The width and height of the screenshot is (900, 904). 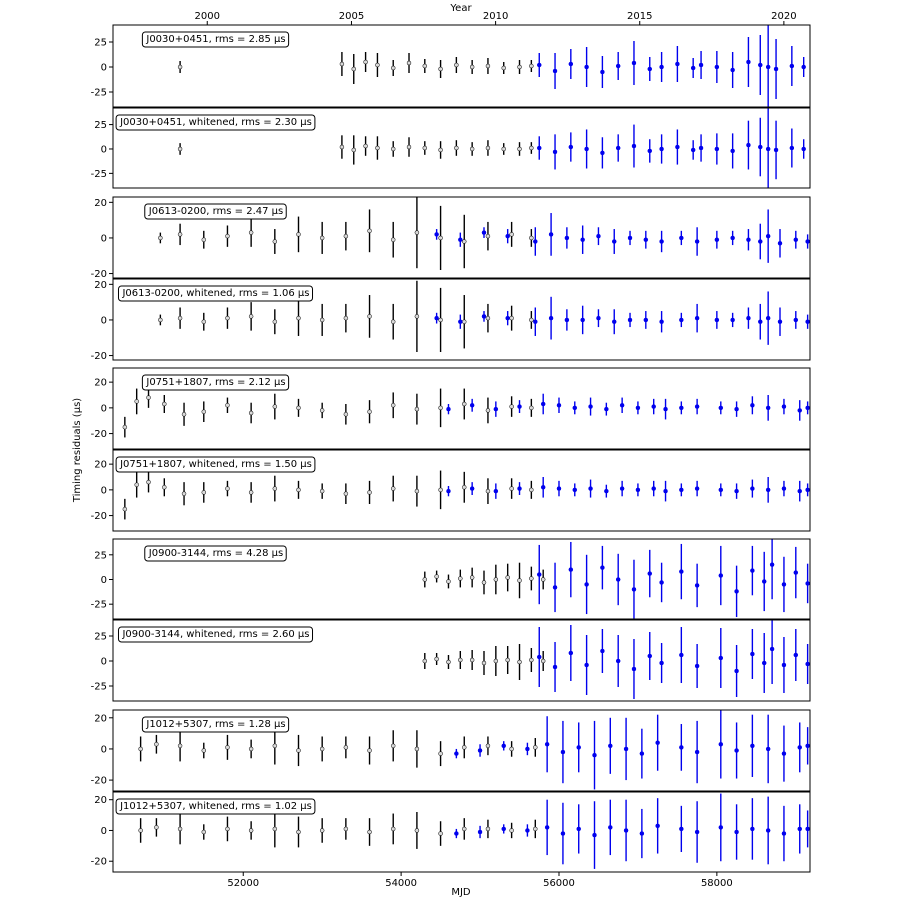 I want to click on annotation: J0613-0200, rms = 2.47 μs, so click(x=215, y=211).